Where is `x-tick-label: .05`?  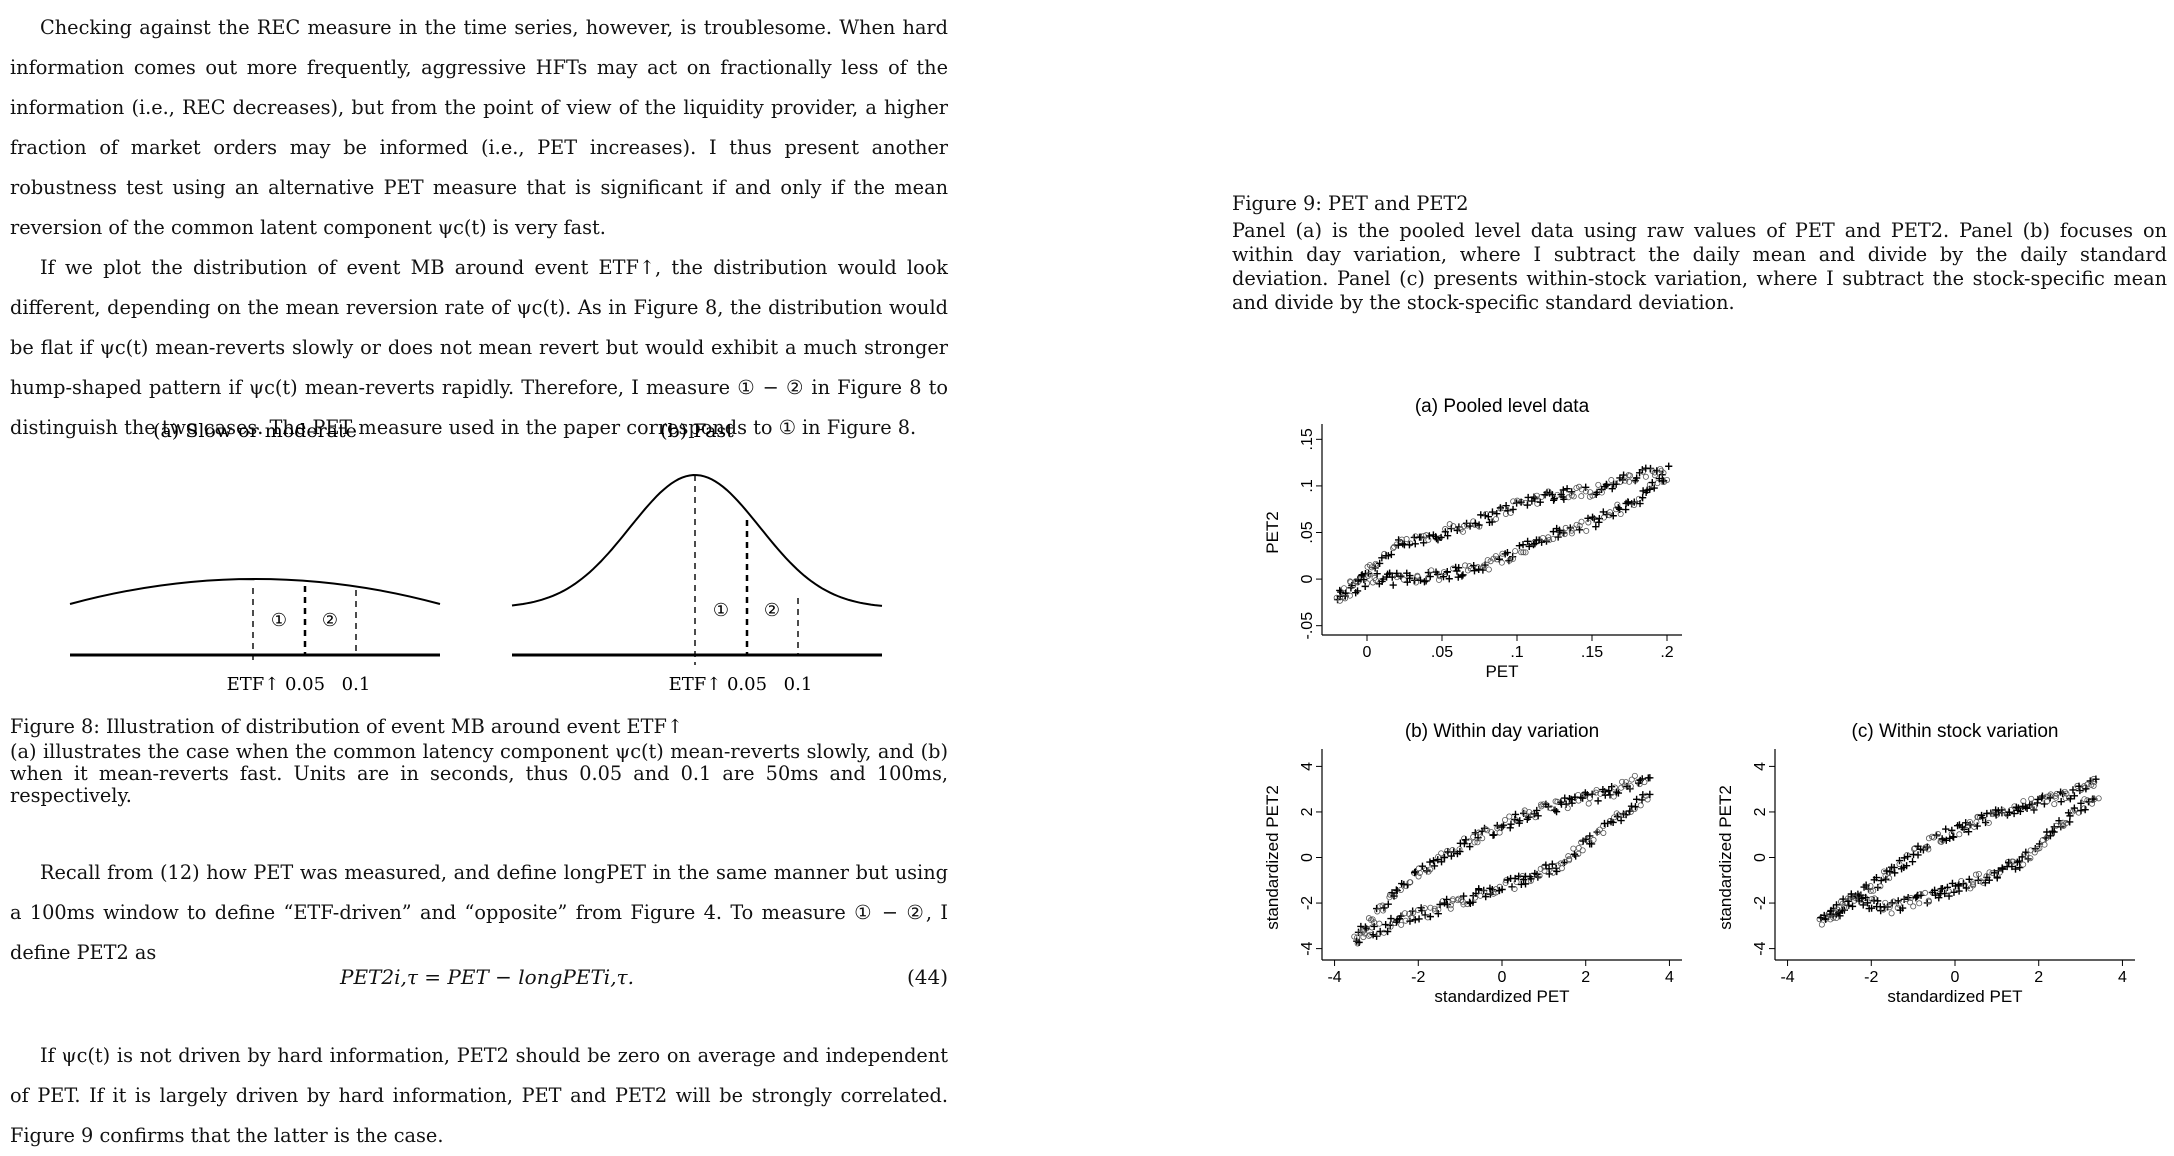
x-tick-label: .05 is located at coordinates (1442, 652).